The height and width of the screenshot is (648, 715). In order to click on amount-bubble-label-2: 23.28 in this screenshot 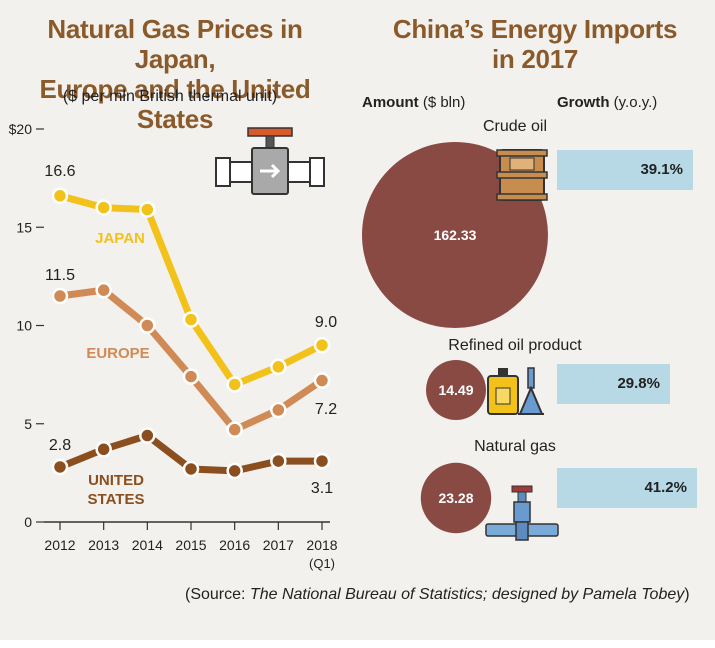, I will do `click(455, 498)`.